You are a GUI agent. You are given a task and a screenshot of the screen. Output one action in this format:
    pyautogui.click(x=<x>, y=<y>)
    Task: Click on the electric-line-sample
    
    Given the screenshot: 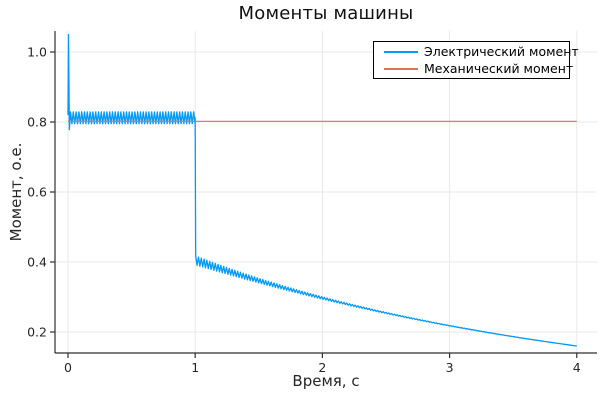 What is the action you would take?
    pyautogui.click(x=401, y=51)
    